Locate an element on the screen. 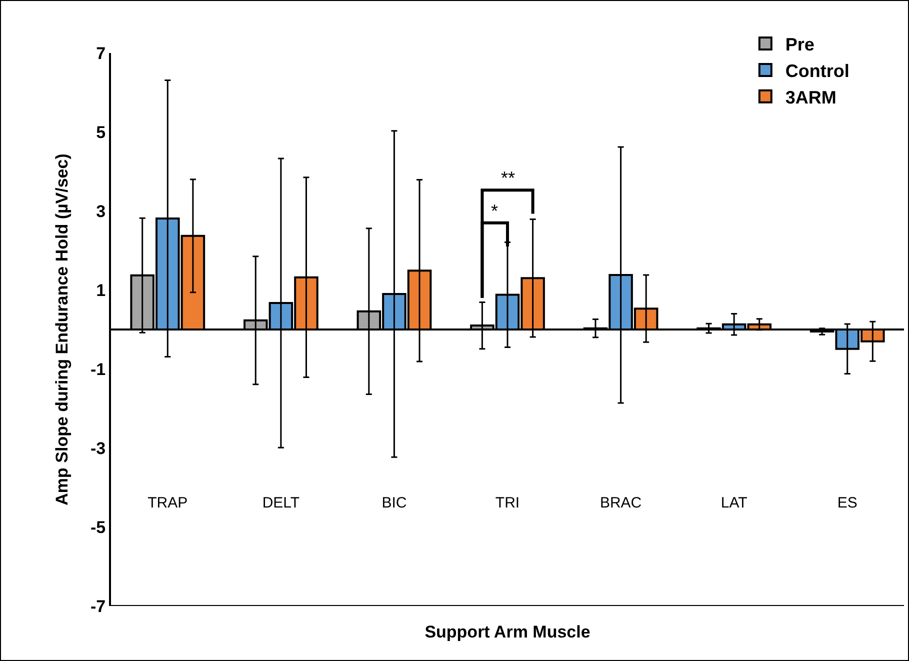 The image size is (909, 661). y-tick-label: 7 is located at coordinates (101, 53).